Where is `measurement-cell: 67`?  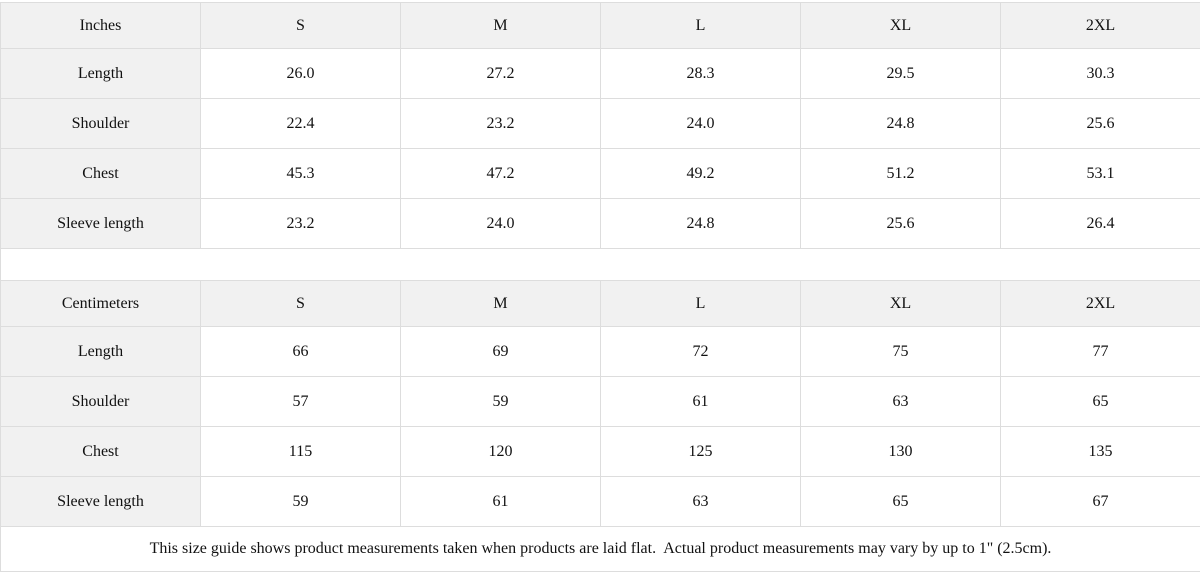 measurement-cell: 67 is located at coordinates (1100, 501).